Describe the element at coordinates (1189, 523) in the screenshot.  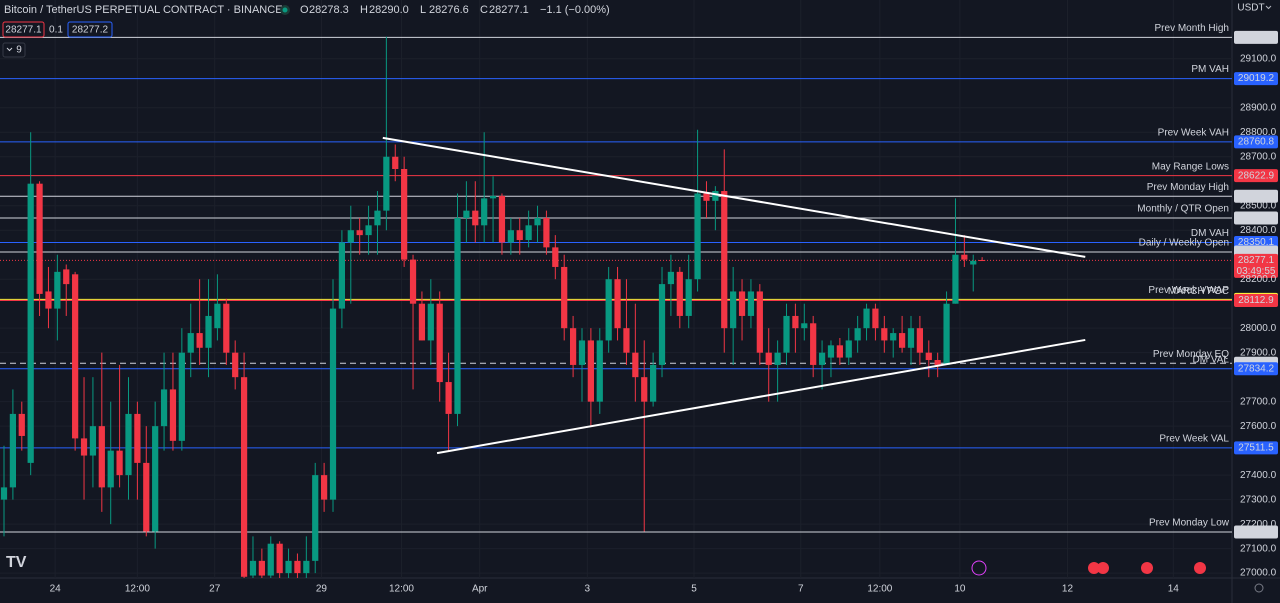
I see `level-name: Prev Monday Low` at that location.